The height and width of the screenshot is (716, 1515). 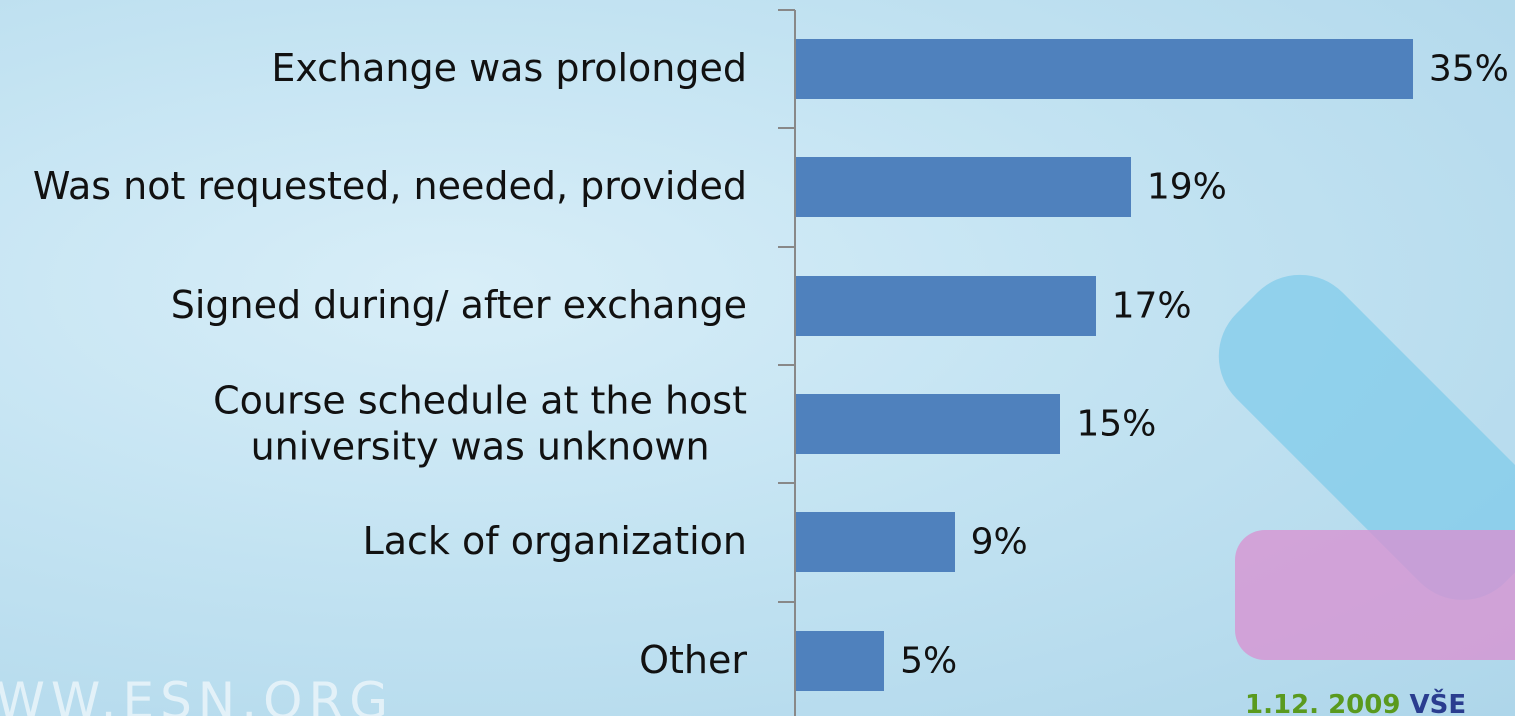 I want to click on axis, so click(x=795, y=363).